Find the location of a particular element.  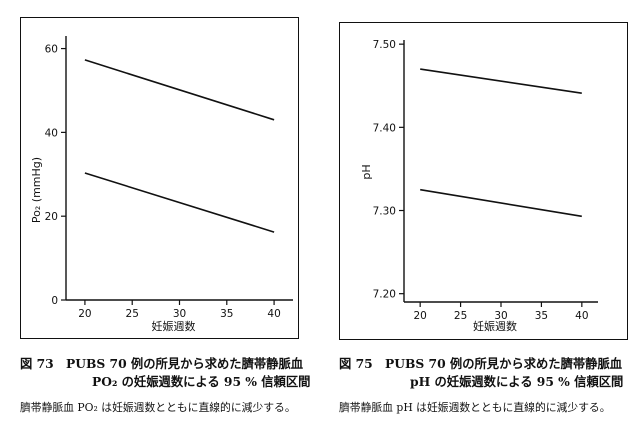

ph-note: 臍帯静脈血 pH は妊娠週数とともに直線的に減少する。 is located at coordinates (475, 407).